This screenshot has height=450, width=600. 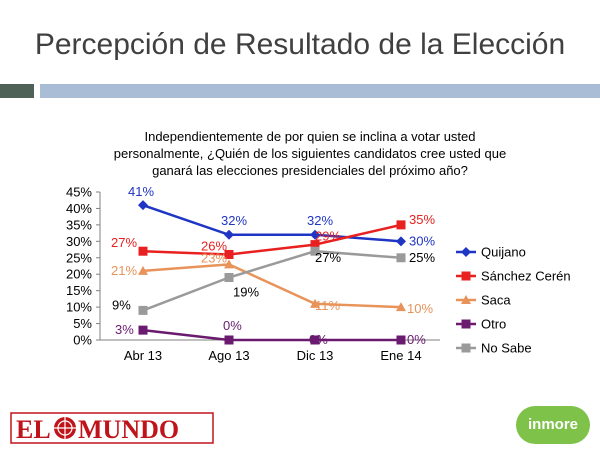 I want to click on data-label: 35%, so click(x=422, y=219).